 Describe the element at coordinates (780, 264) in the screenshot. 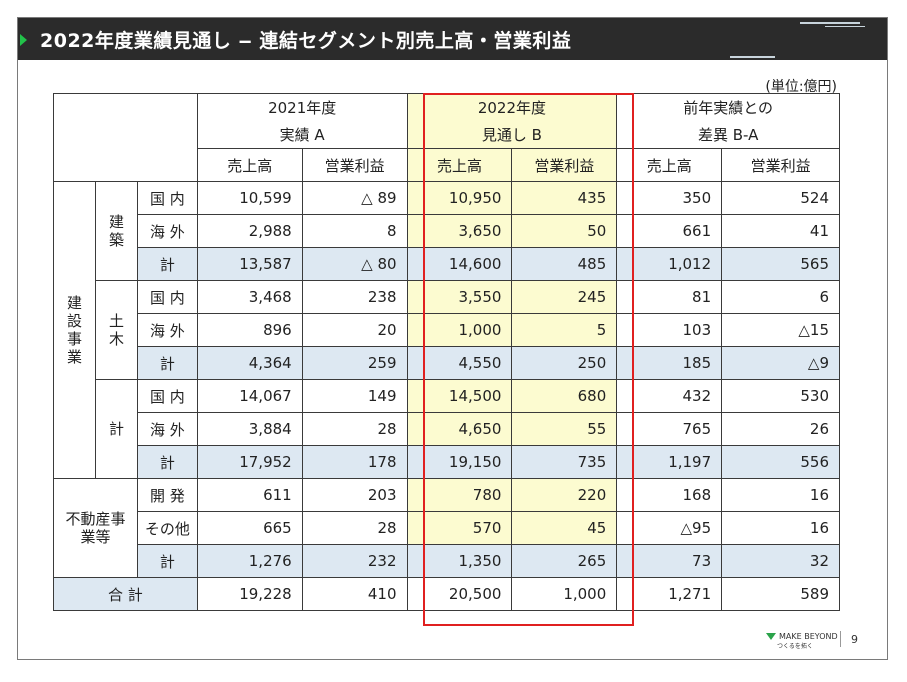

I see `cell-d-profit: 565` at that location.